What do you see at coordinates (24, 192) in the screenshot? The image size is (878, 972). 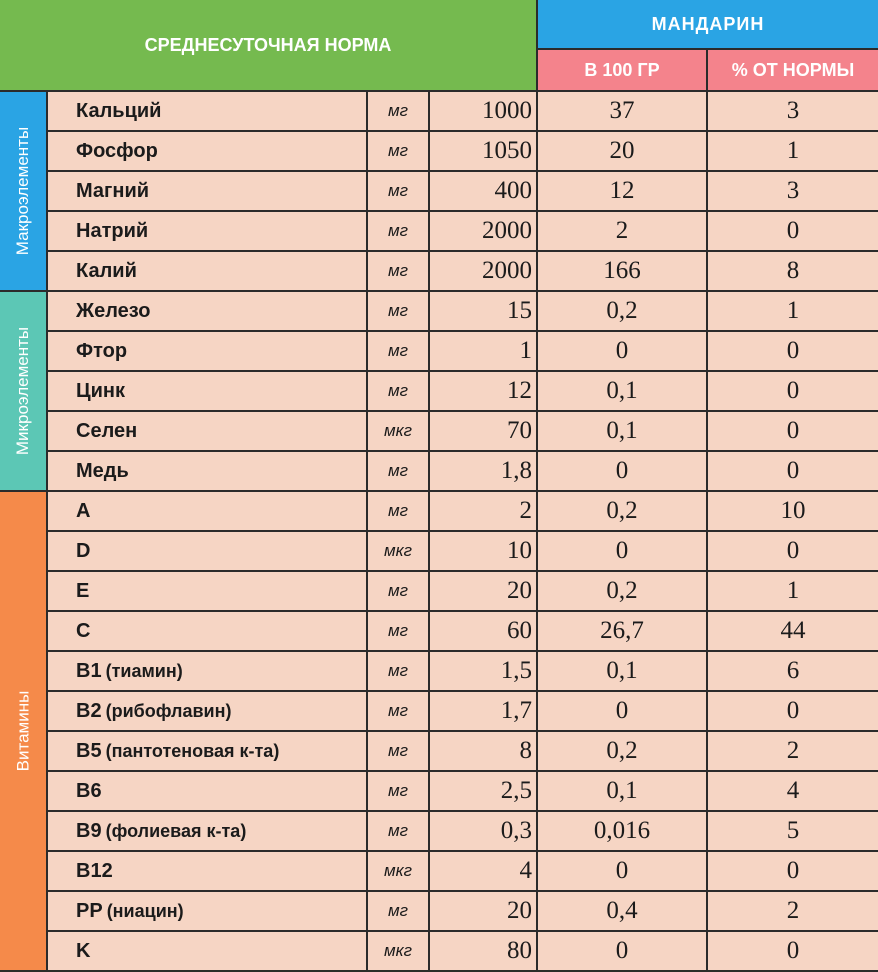 I see `group-macroelements: Макроэлементы` at bounding box center [24, 192].